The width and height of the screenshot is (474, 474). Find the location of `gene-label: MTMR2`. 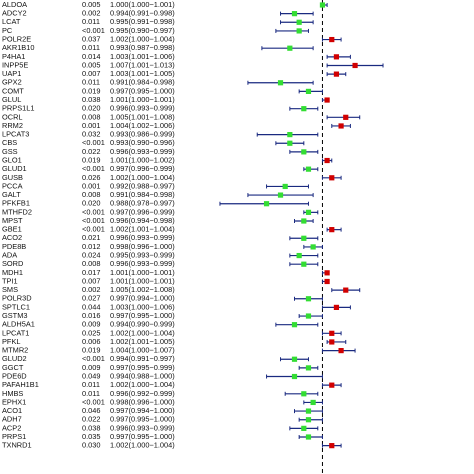

gene-label: MTMR2 is located at coordinates (15, 350).